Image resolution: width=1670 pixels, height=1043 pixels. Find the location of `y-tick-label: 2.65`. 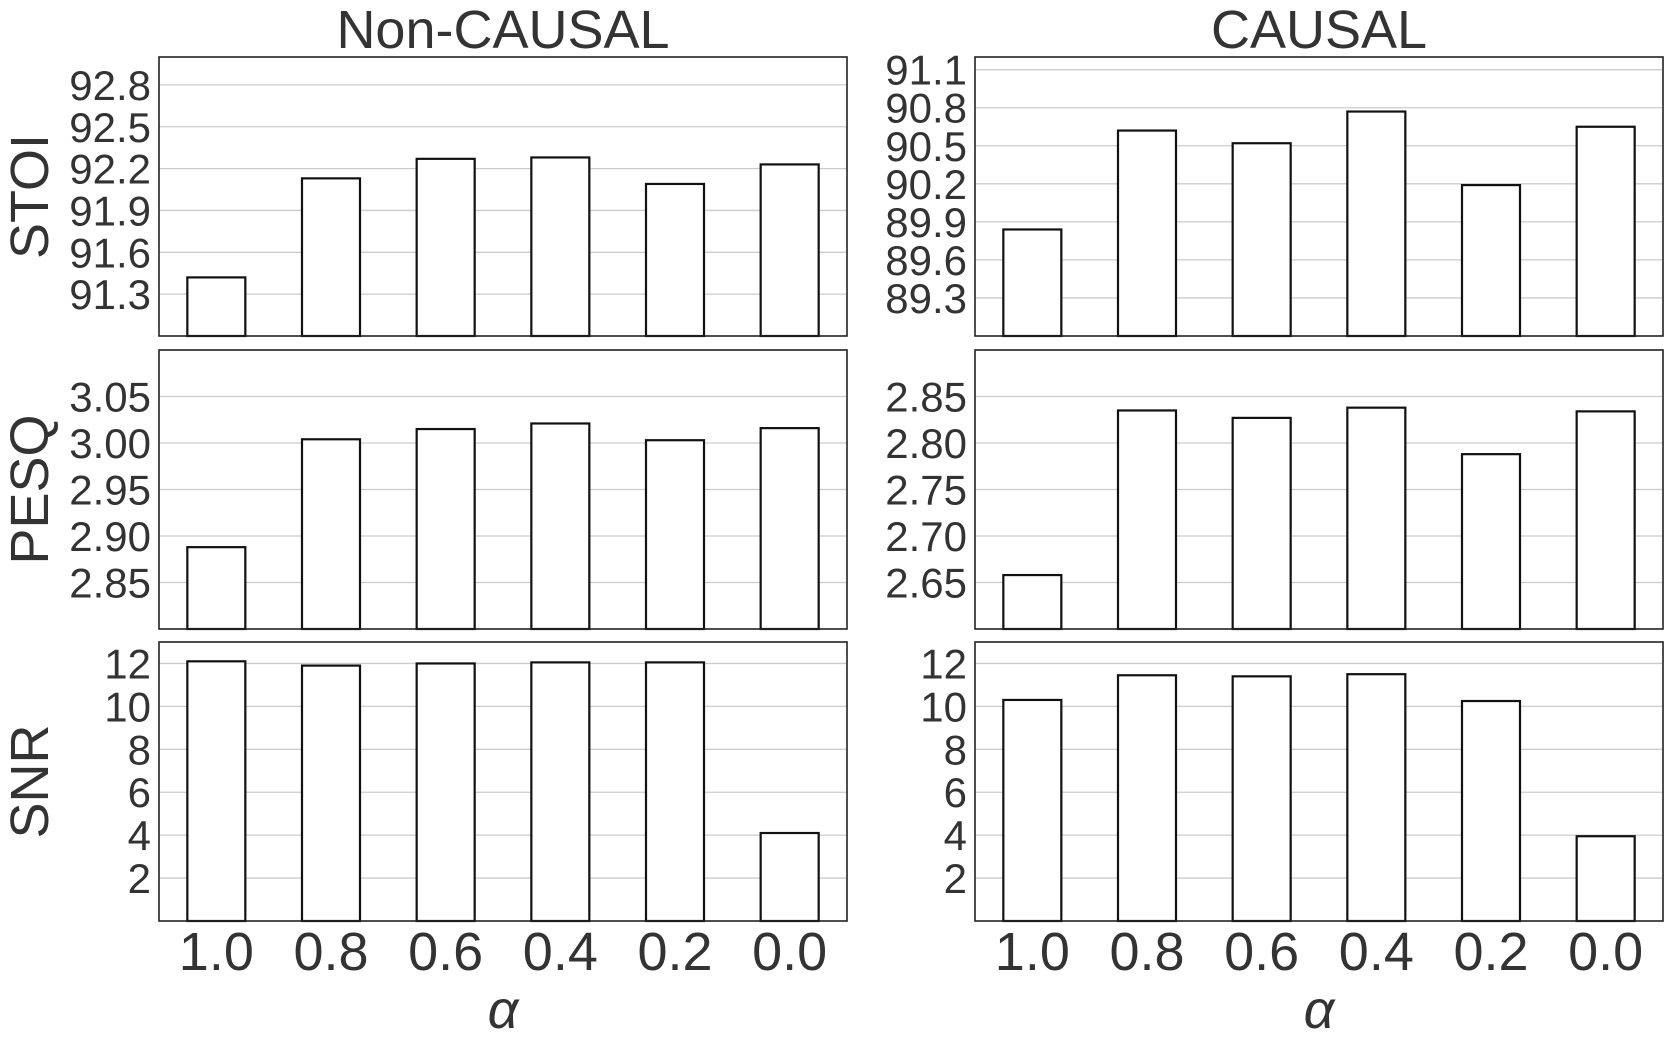

y-tick-label: 2.65 is located at coordinates (926, 583).